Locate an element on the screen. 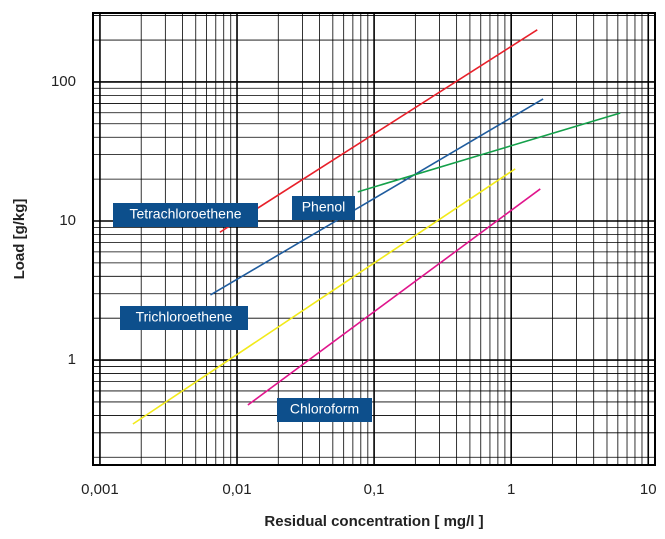 The image size is (665, 539). x-tick-label: 10 is located at coordinates (648, 489).